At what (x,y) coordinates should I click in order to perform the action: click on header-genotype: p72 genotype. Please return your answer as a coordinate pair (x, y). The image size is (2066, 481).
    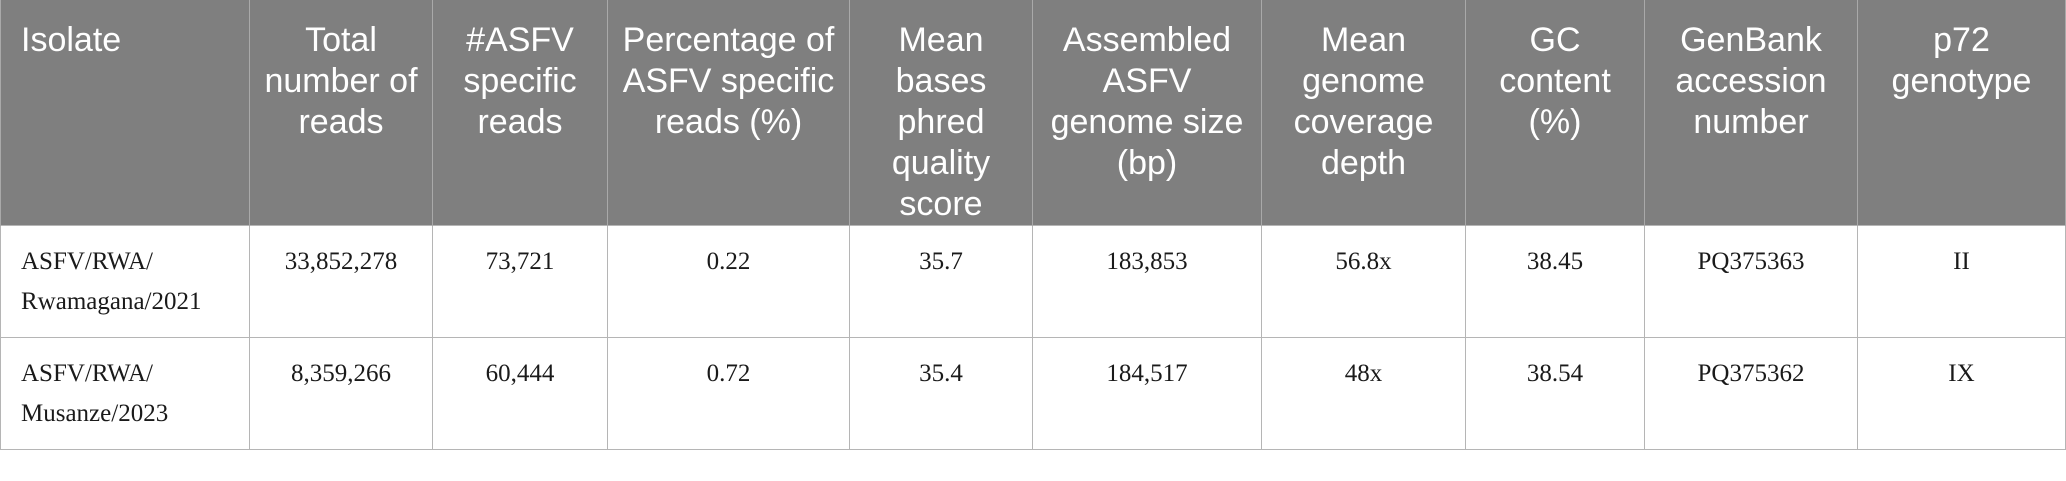
    Looking at the image, I should click on (1961, 113).